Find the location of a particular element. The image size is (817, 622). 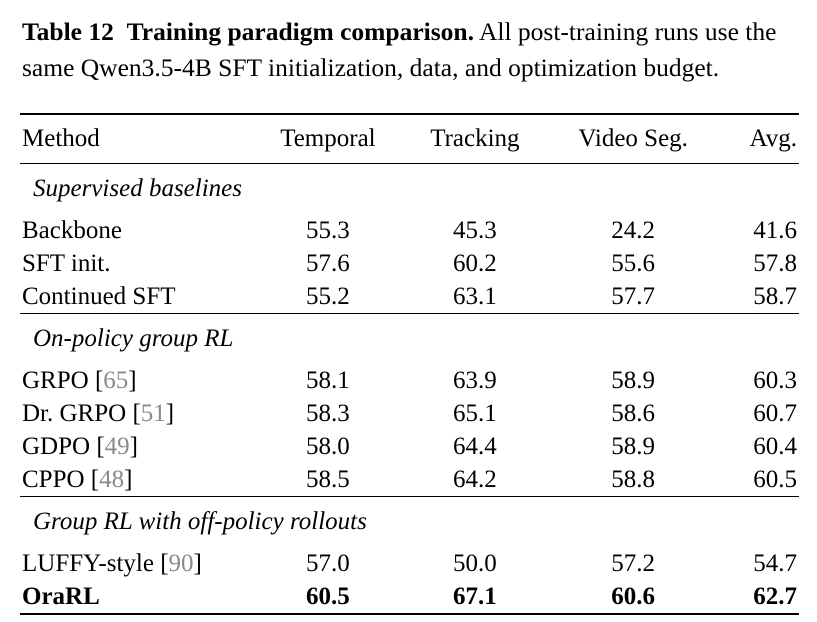

table-row: SFT init. 57.6 60.2 55.6 57.8 is located at coordinates (409, 263).